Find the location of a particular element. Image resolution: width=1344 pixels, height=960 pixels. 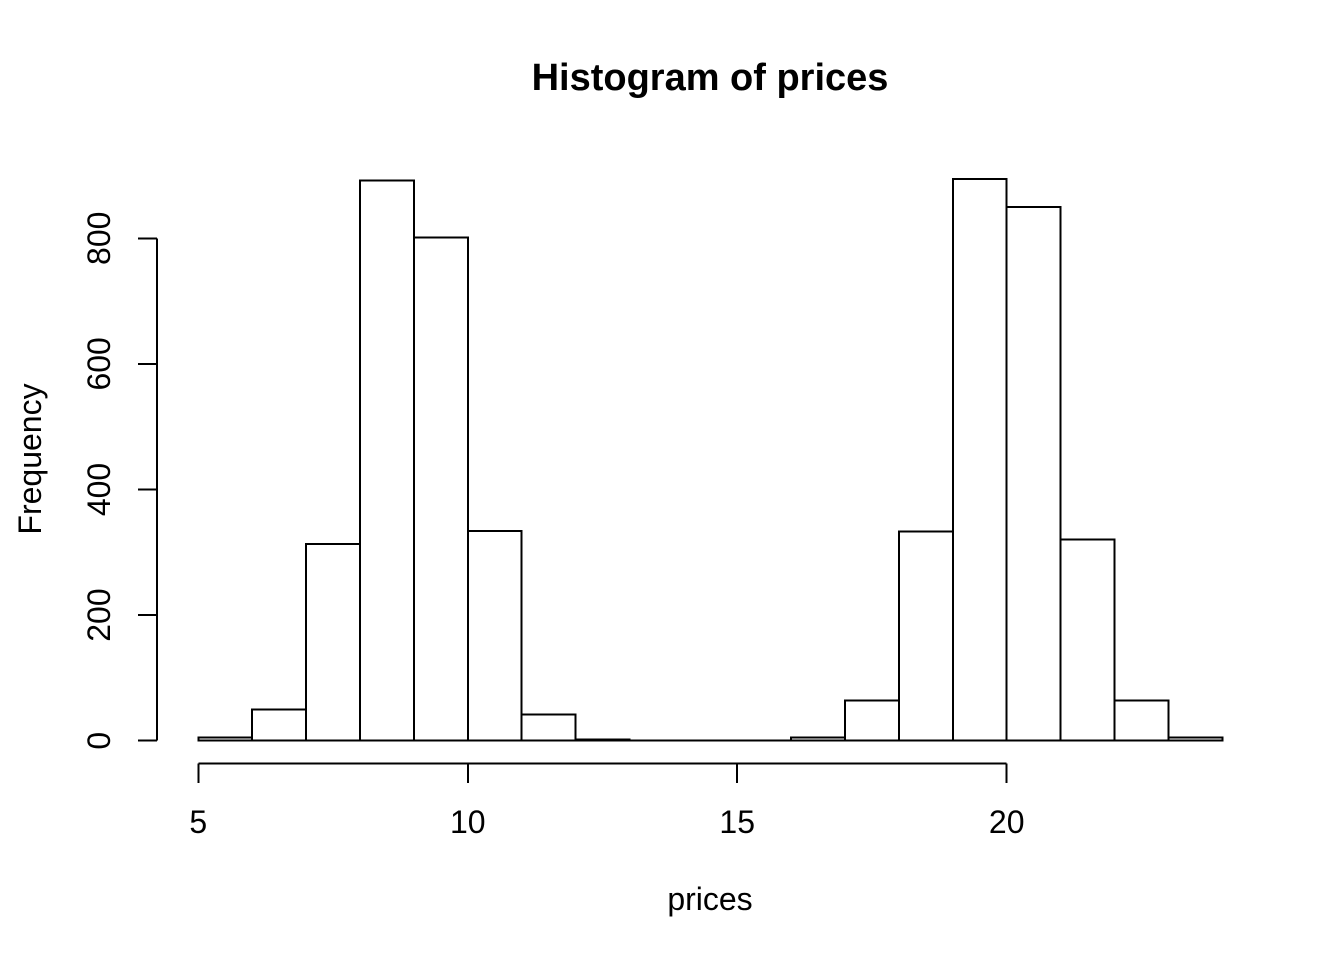

x-tick-label: 20 is located at coordinates (1007, 822).